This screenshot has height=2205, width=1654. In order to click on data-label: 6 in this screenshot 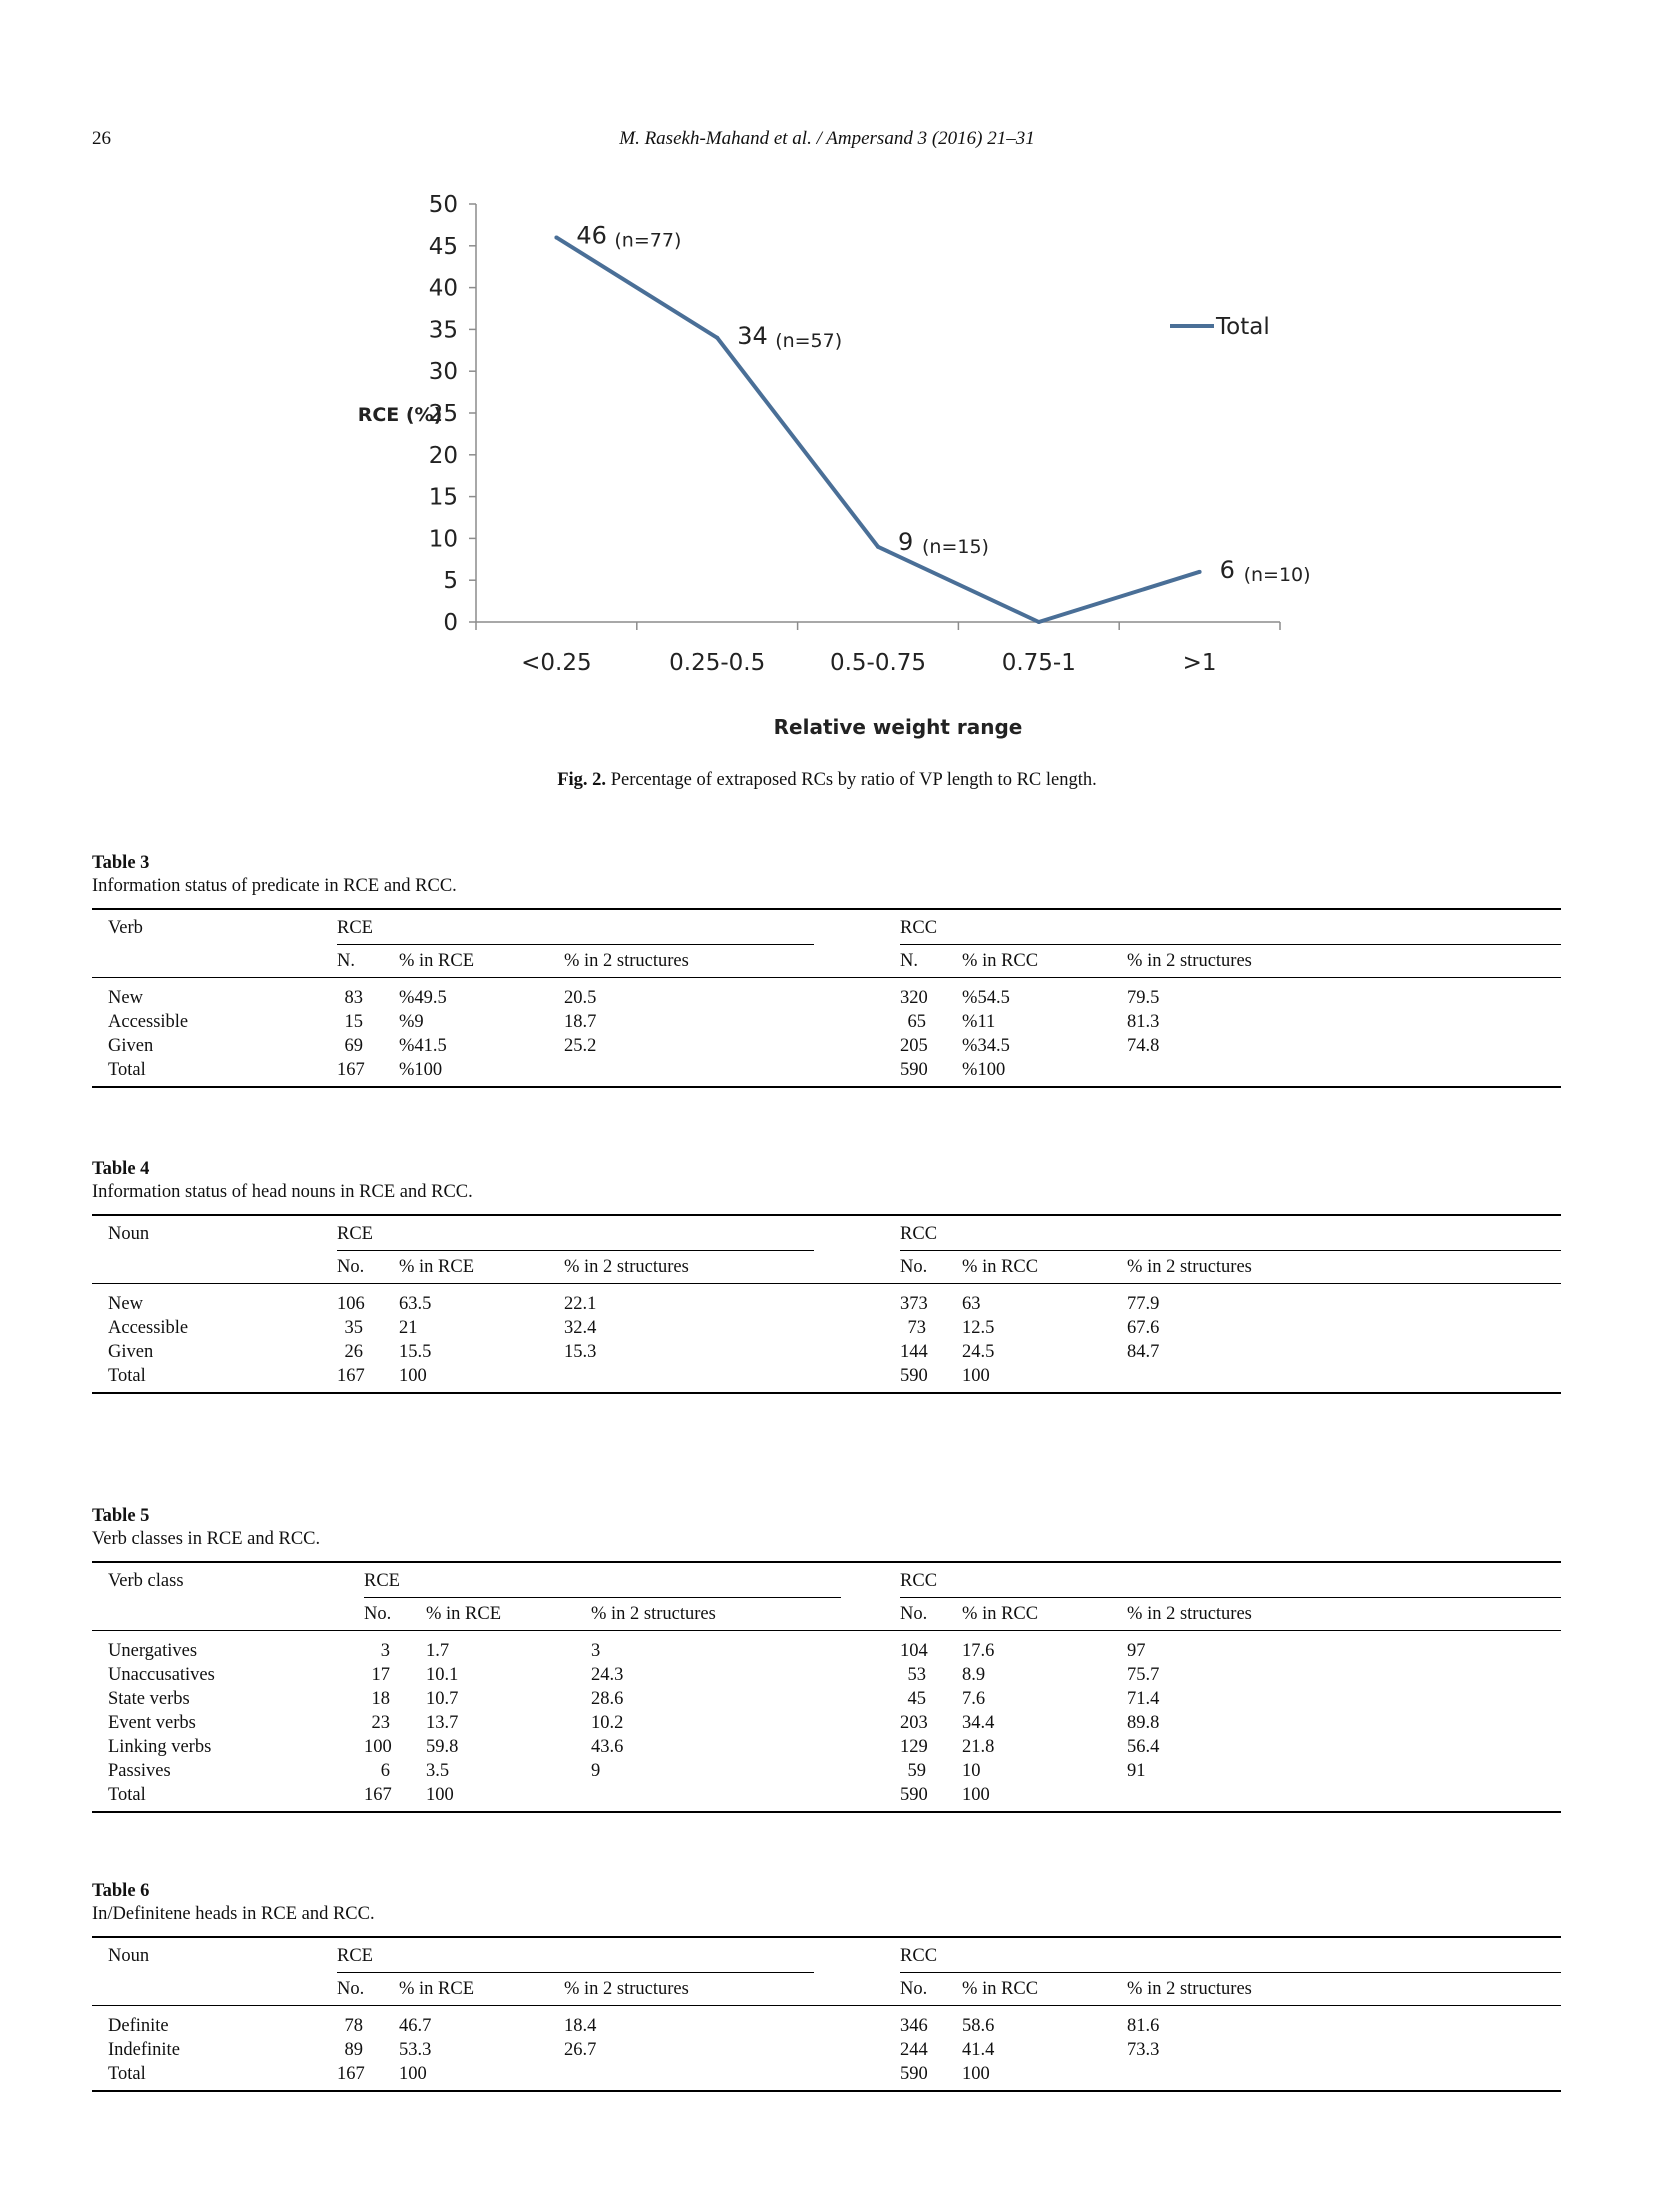, I will do `click(1227, 570)`.